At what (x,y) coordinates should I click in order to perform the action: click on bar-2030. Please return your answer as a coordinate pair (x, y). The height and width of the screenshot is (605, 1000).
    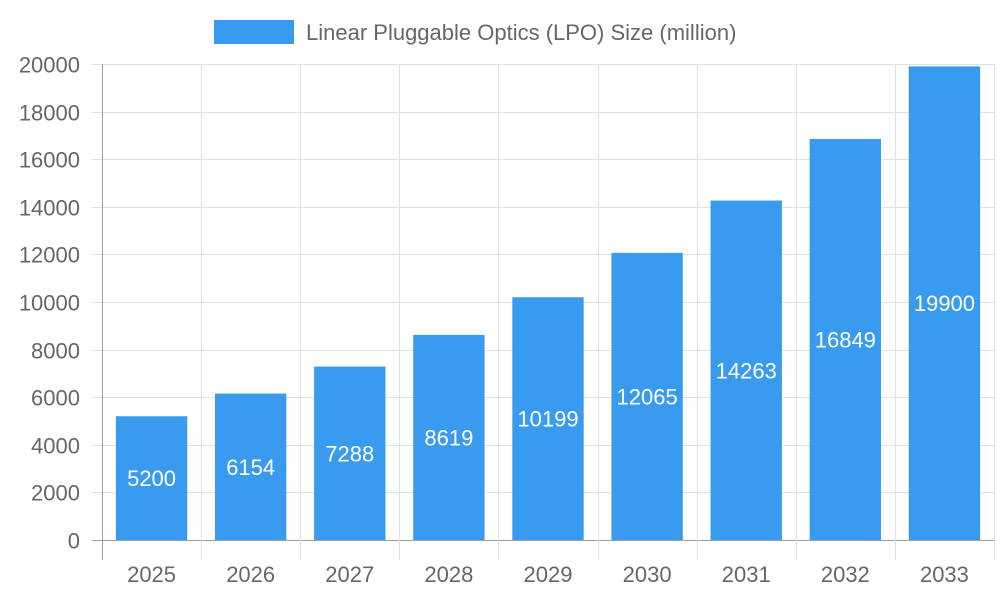
    Looking at the image, I should click on (647, 396).